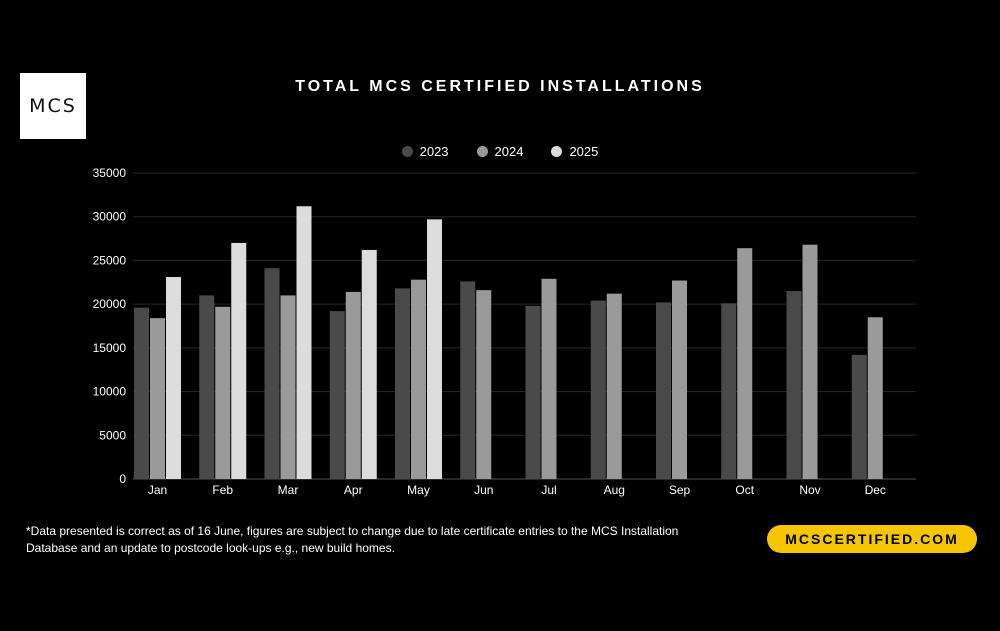  I want to click on legend-item-2024: 2024, so click(500, 151).